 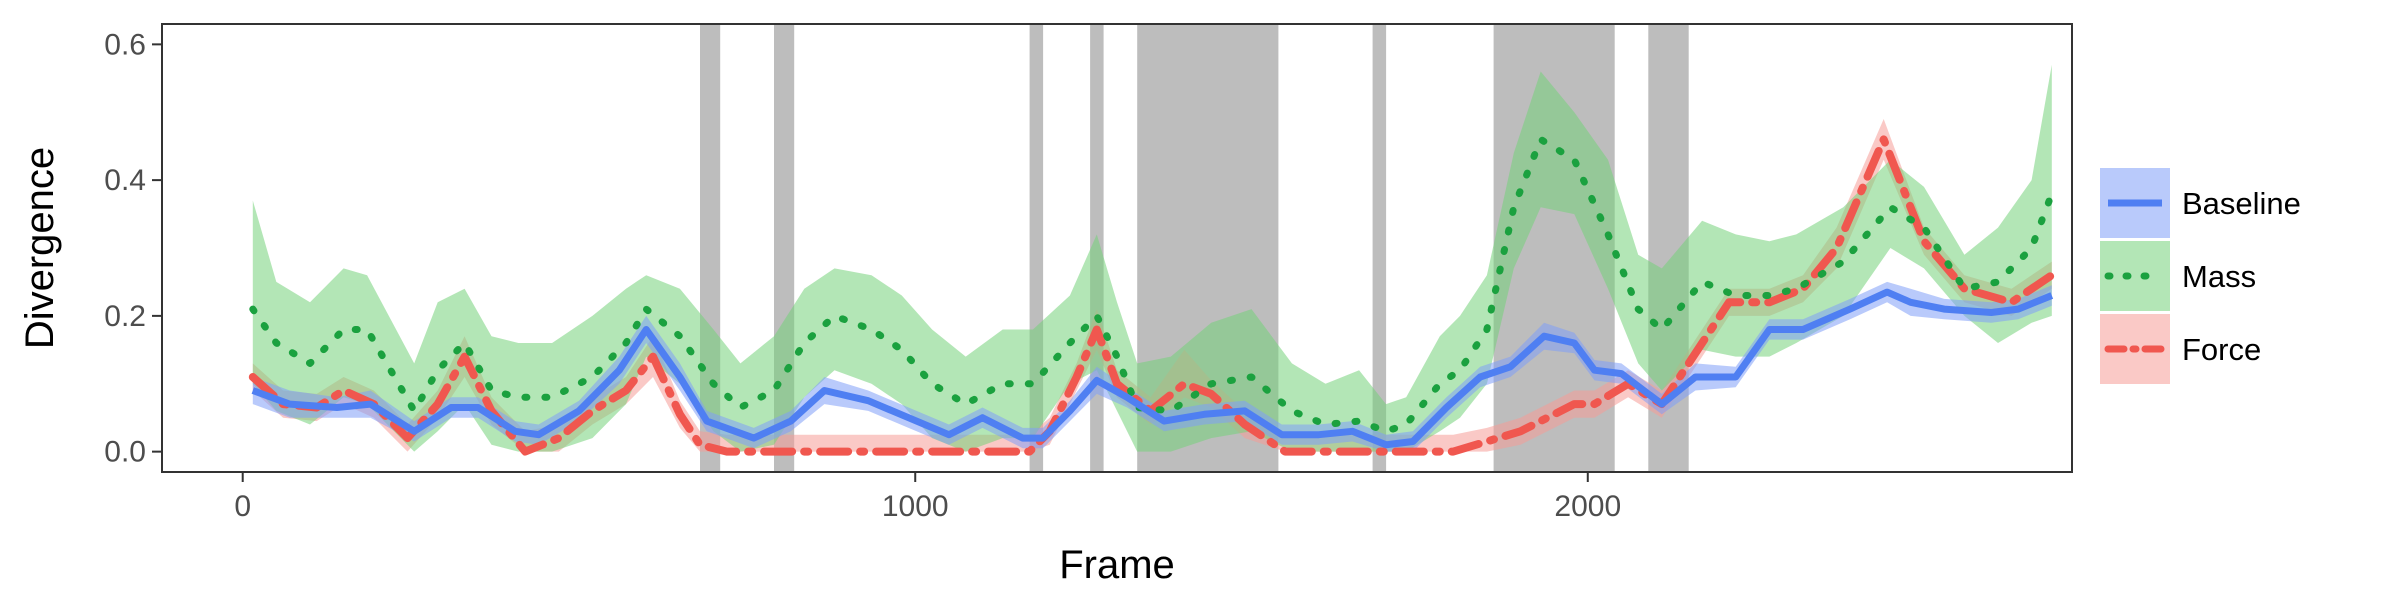 I want to click on legend-item-force: Force, so click(x=2180, y=349).